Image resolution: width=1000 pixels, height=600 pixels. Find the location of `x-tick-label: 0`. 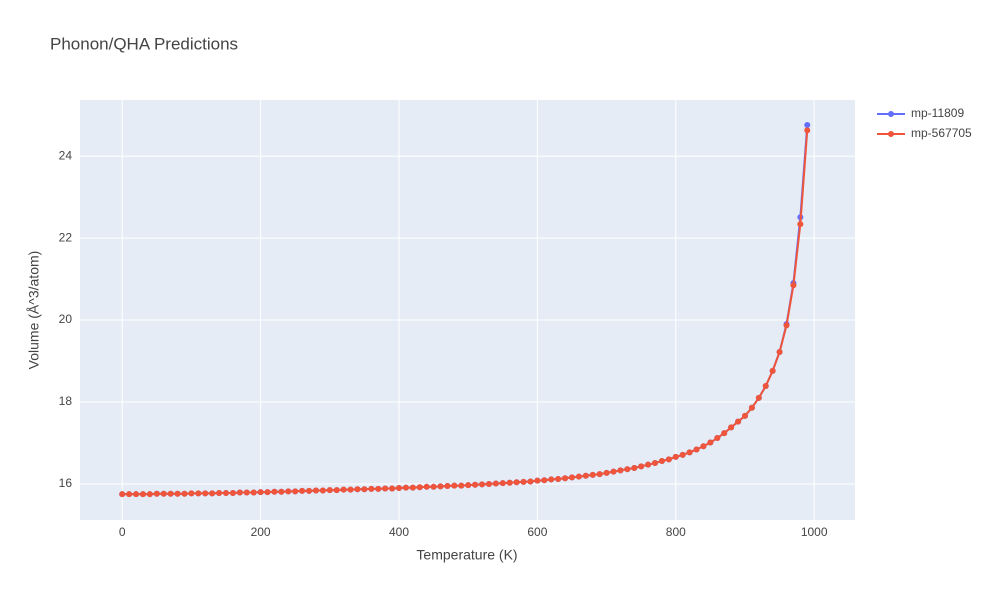

x-tick-label: 0 is located at coordinates (122, 532).